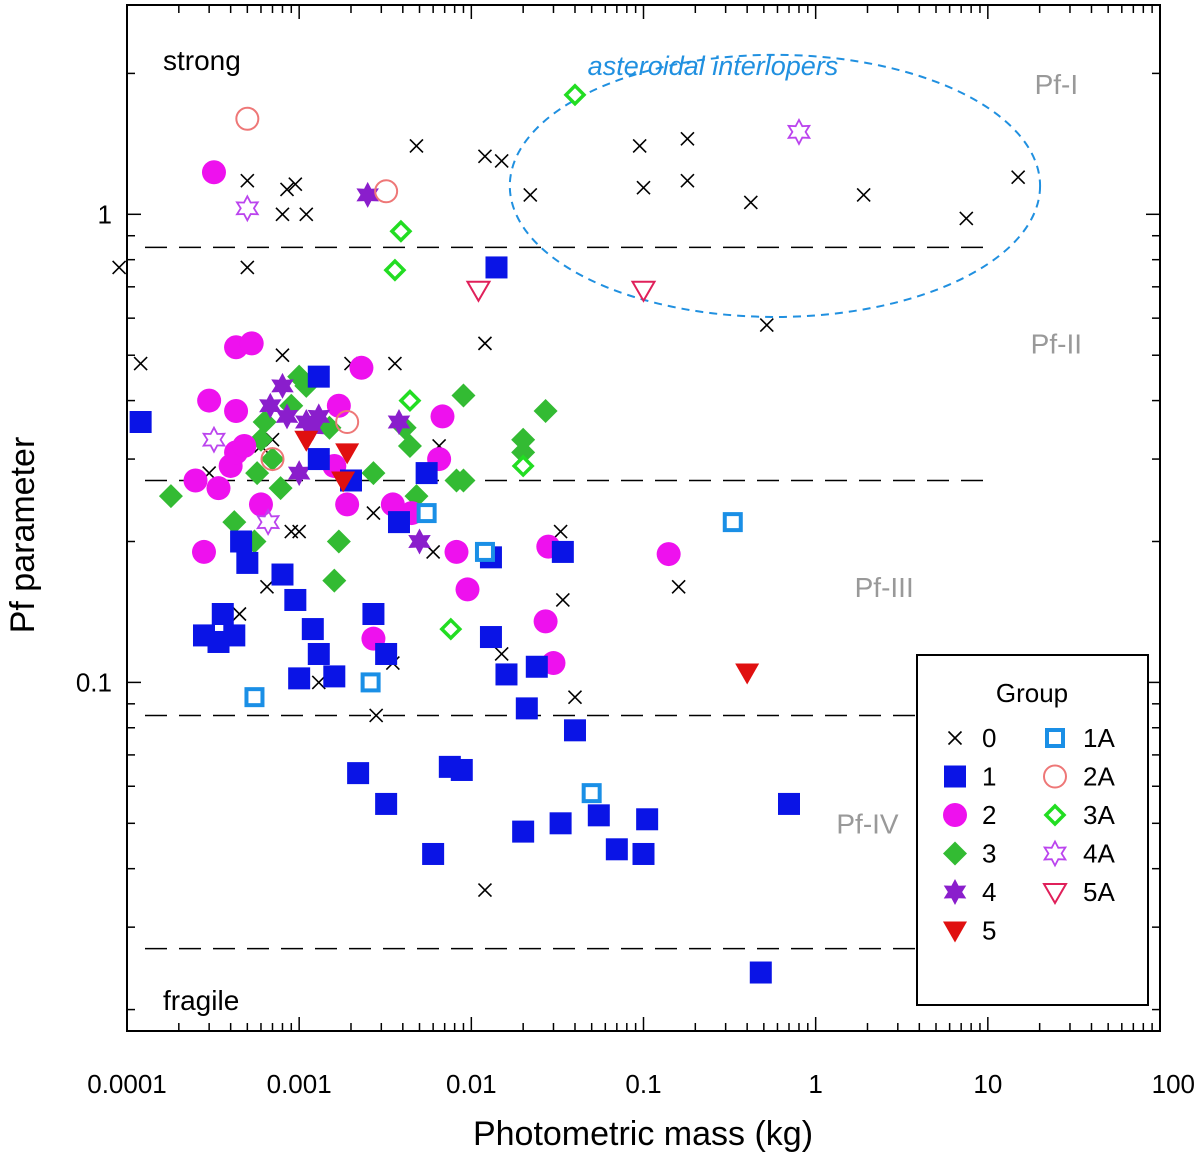 The width and height of the screenshot is (1200, 1161). I want to click on legend-label-3A: 3A, so click(1099, 815).